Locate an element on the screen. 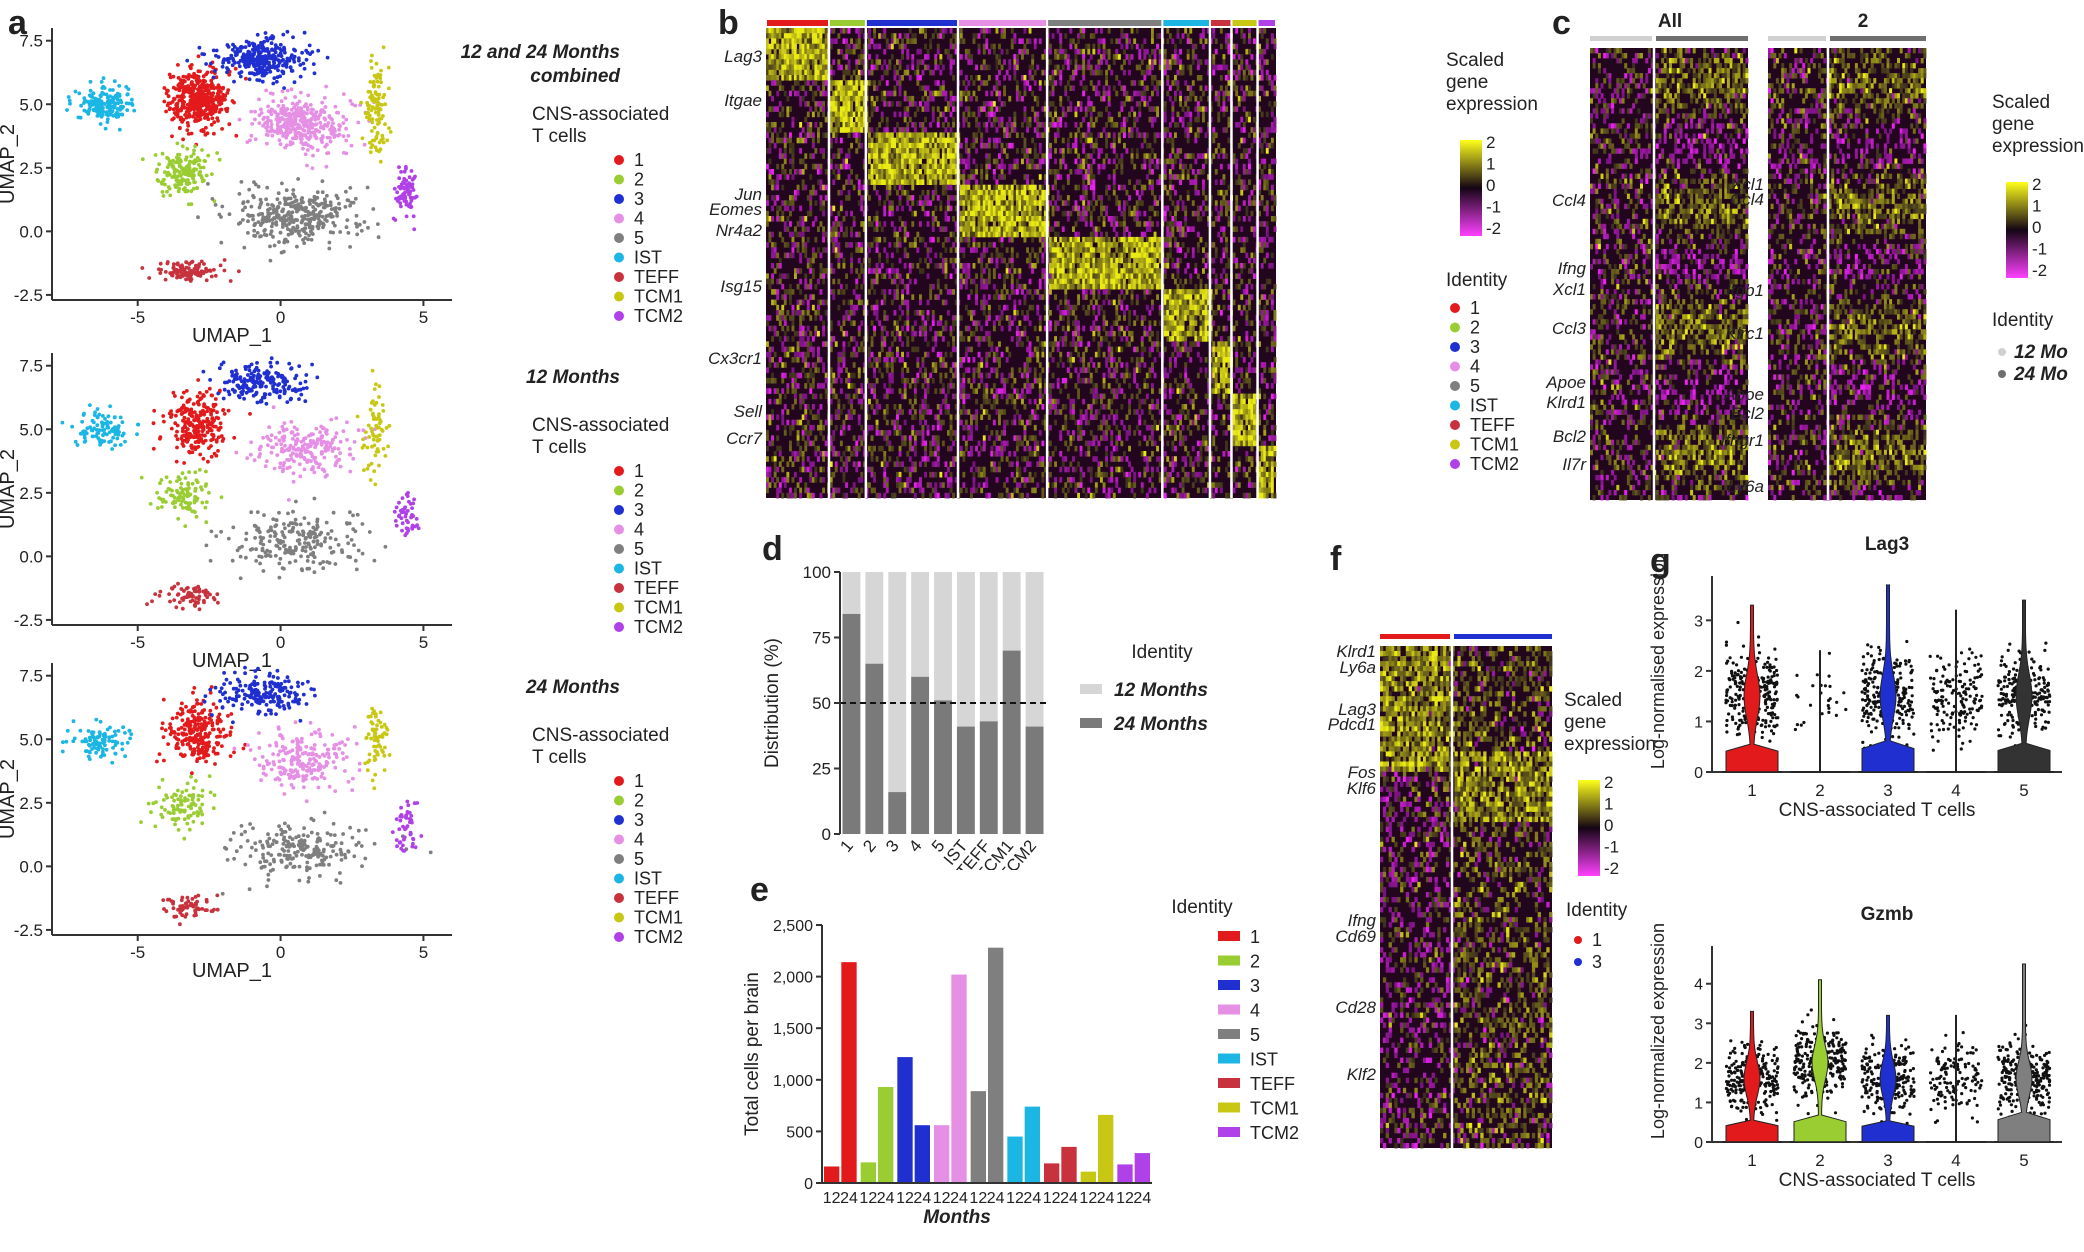 The width and height of the screenshot is (2084, 1252). legend-label: TEFF is located at coordinates (656, 277).